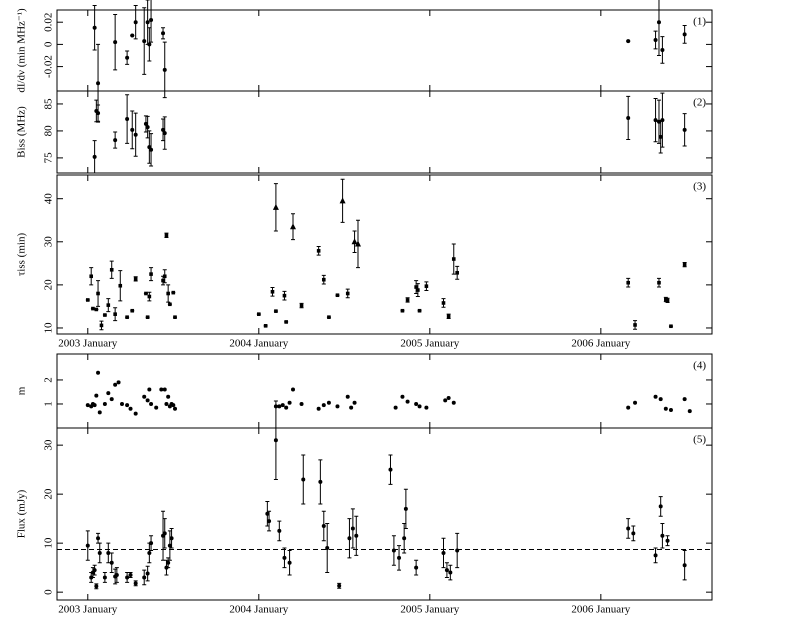  What do you see at coordinates (429, 610) in the screenshot?
I see `x-tick-label: 2005 January` at bounding box center [429, 610].